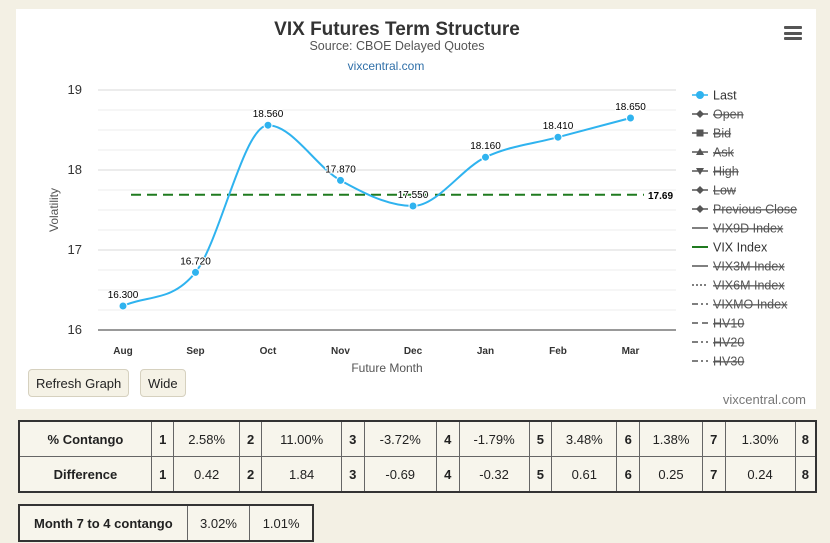 This screenshot has width=830, height=543. I want to click on table-cell-value: 2.58%, so click(206, 438).